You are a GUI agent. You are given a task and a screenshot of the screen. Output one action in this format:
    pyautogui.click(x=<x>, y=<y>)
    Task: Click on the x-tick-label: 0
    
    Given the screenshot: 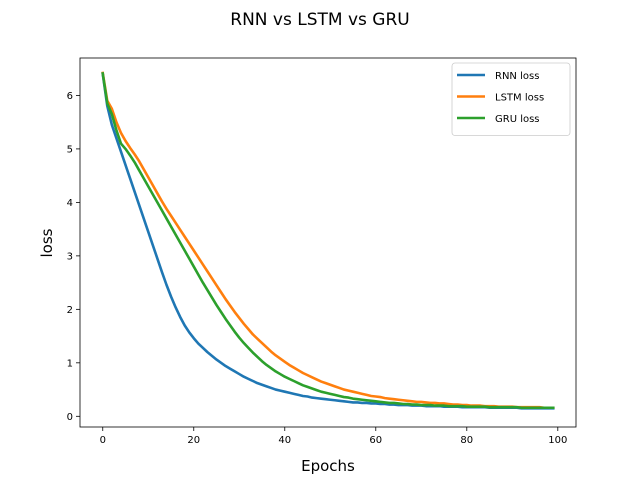 What is the action you would take?
    pyautogui.click(x=103, y=440)
    